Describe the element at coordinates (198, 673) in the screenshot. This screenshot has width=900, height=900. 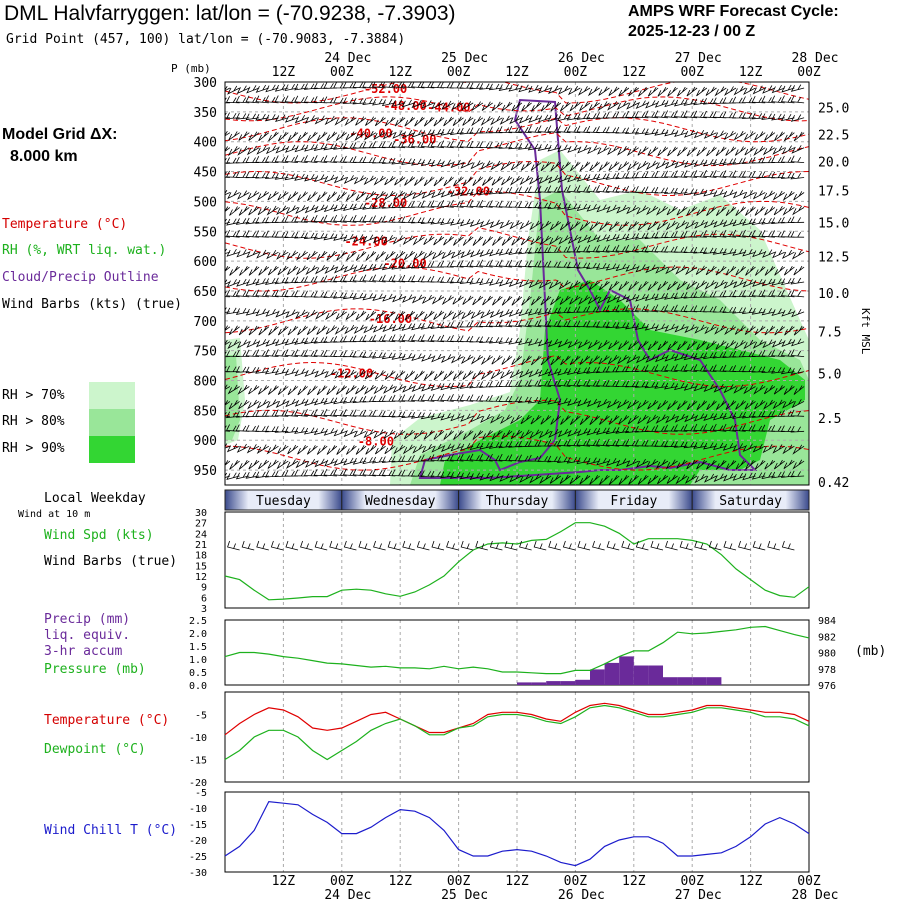
I see `precip-panel-tick-label: 0.5` at that location.